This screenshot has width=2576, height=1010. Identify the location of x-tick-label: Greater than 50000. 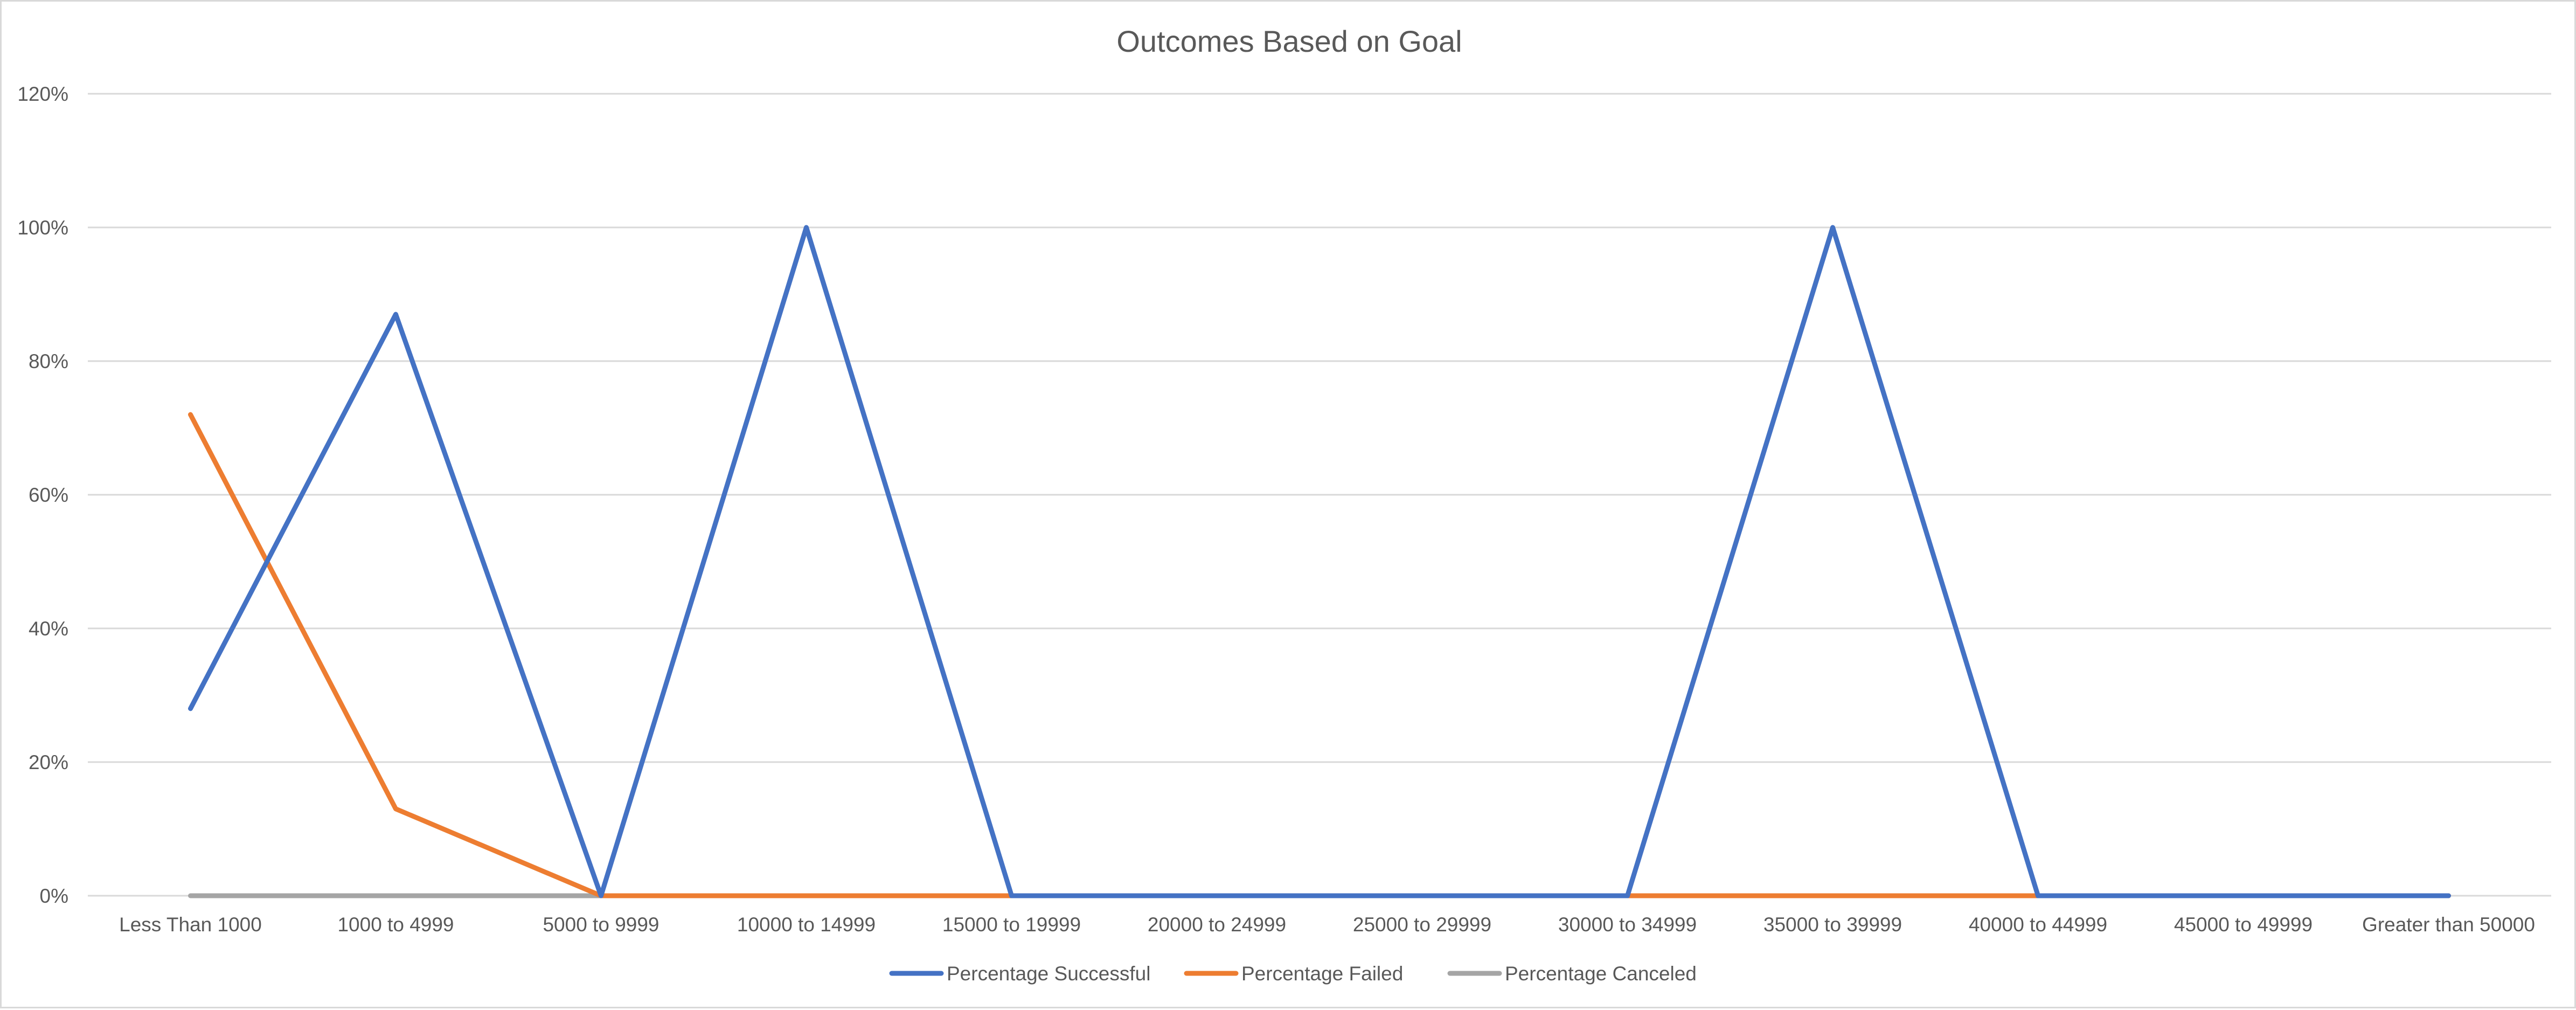
(2448, 925).